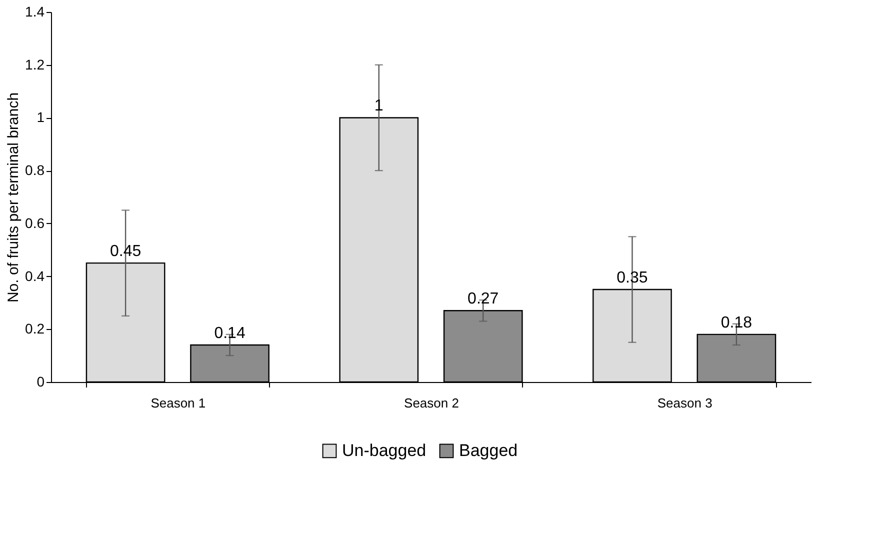  Describe the element at coordinates (483, 299) in the screenshot. I see `data-label: 0.27` at that location.